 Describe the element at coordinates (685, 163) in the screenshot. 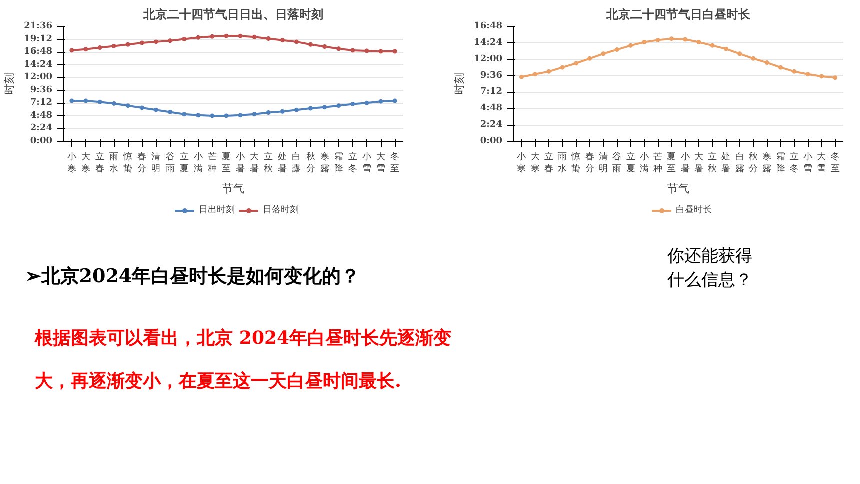

I see `x-tick-label: 小暑` at that location.